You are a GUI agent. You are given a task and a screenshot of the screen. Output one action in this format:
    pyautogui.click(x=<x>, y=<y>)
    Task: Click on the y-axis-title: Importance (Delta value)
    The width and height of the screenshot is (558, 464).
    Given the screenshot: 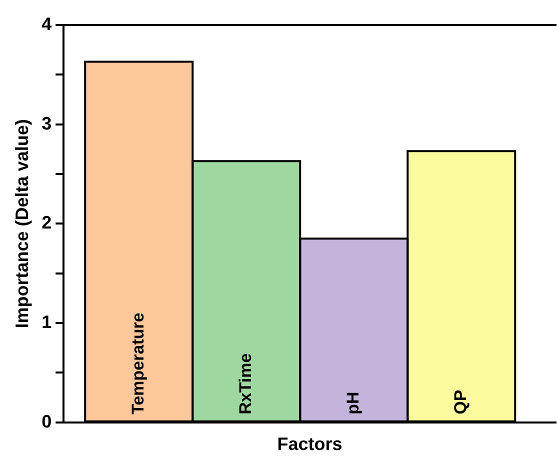 What is the action you would take?
    pyautogui.click(x=22, y=223)
    